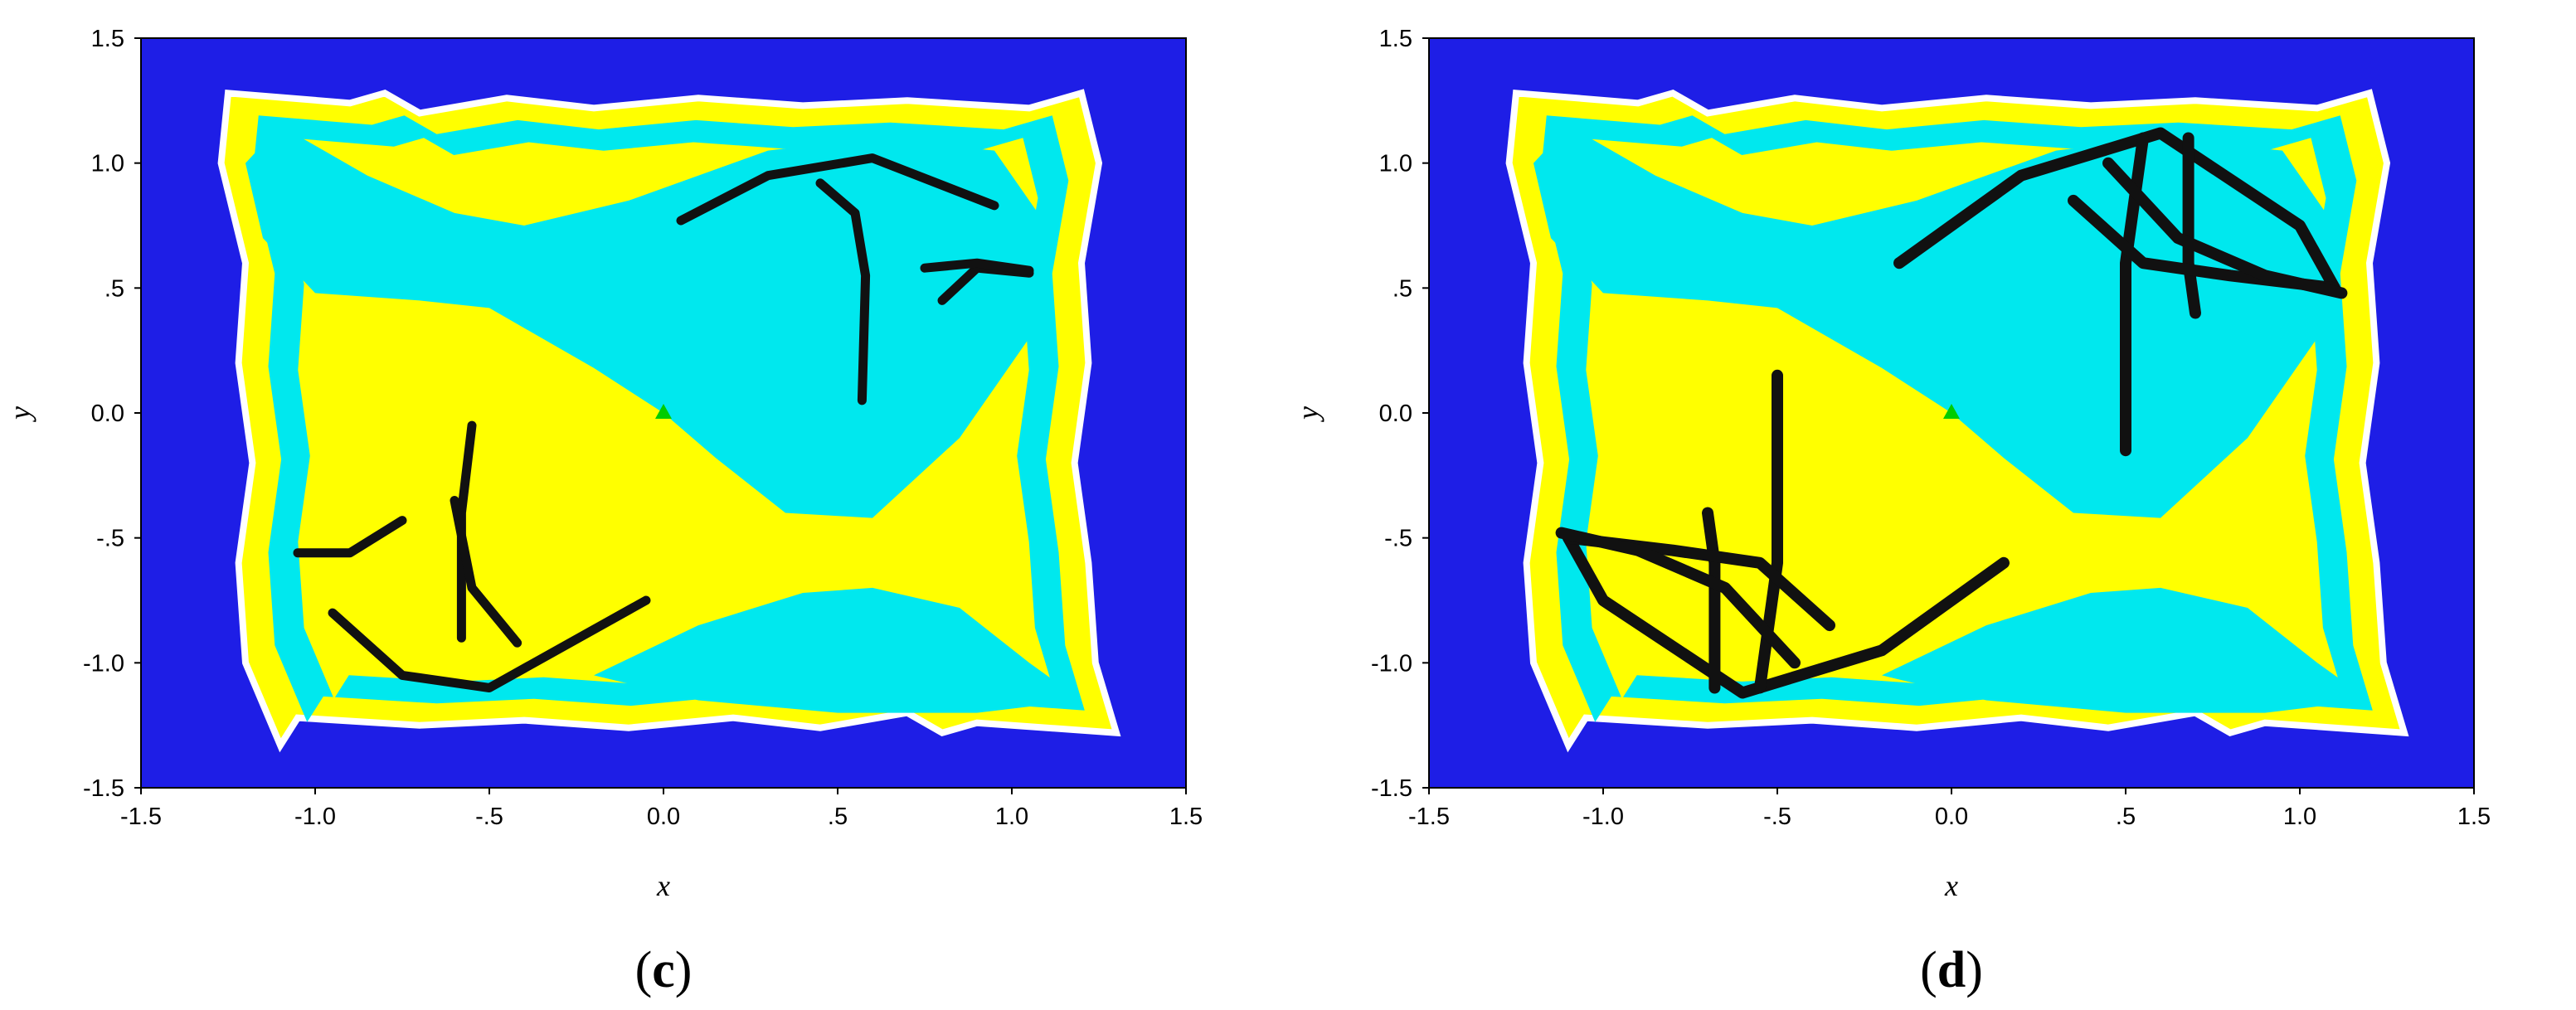 The width and height of the screenshot is (2576, 1010). Describe the element at coordinates (1951, 970) in the screenshot. I see `panel-caption: (d)` at that location.